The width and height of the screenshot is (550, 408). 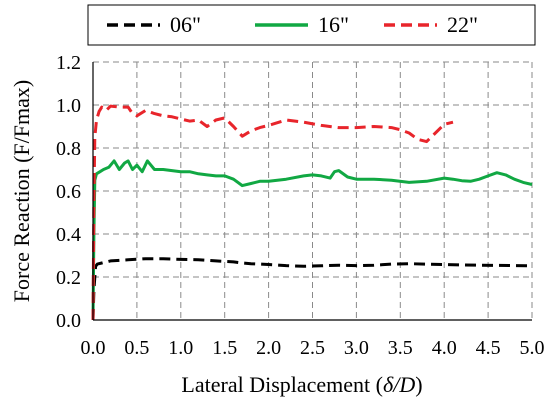 What do you see at coordinates (93, 348) in the screenshot?
I see `x-tick-label: 0.0` at bounding box center [93, 348].